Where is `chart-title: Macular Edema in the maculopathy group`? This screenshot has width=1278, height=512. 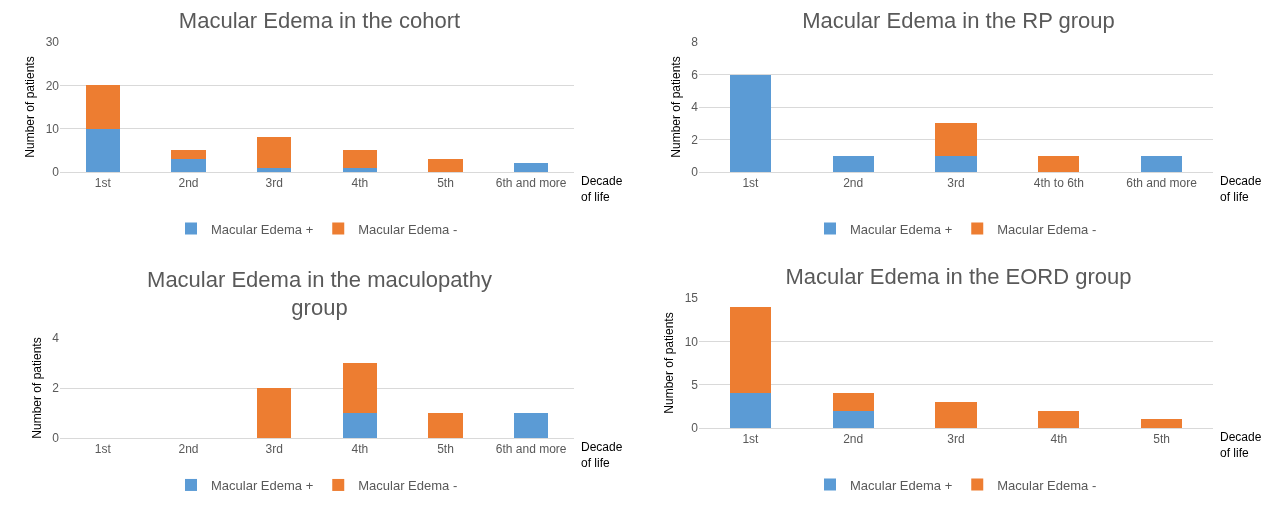 chart-title: Macular Edema in the maculopathy group is located at coordinates (319, 293).